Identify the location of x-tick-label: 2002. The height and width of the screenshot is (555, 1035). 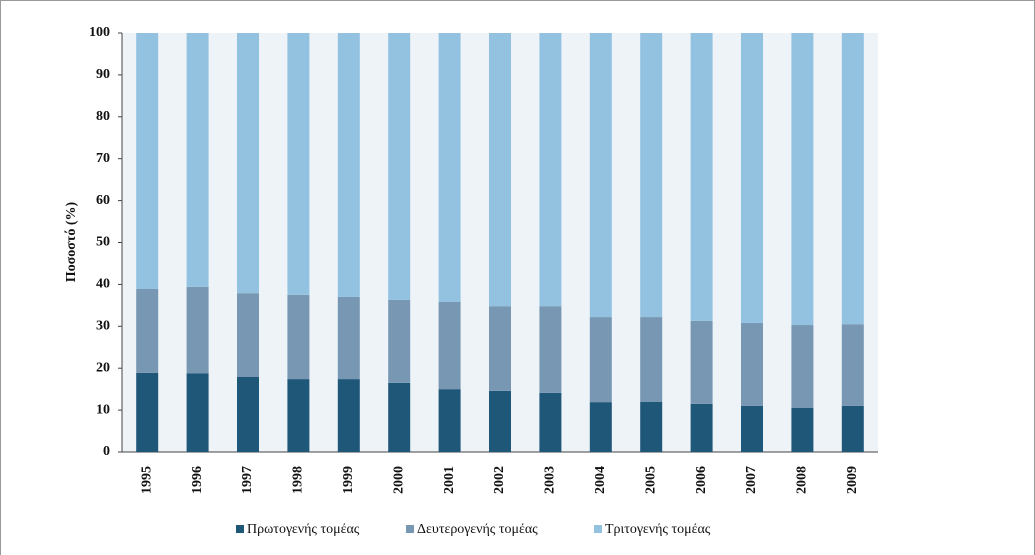
(499, 480).